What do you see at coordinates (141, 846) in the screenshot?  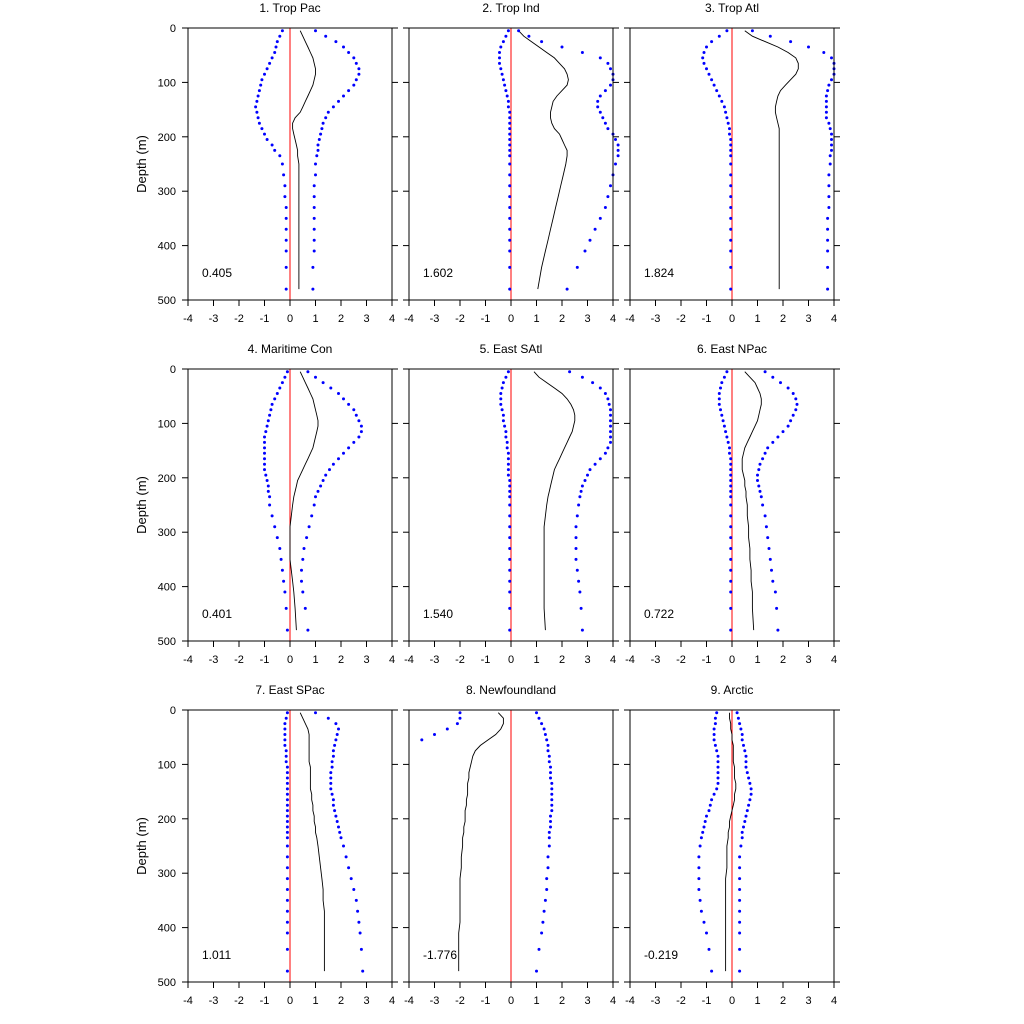 I see `y-axis-label: Depth (m)` at bounding box center [141, 846].